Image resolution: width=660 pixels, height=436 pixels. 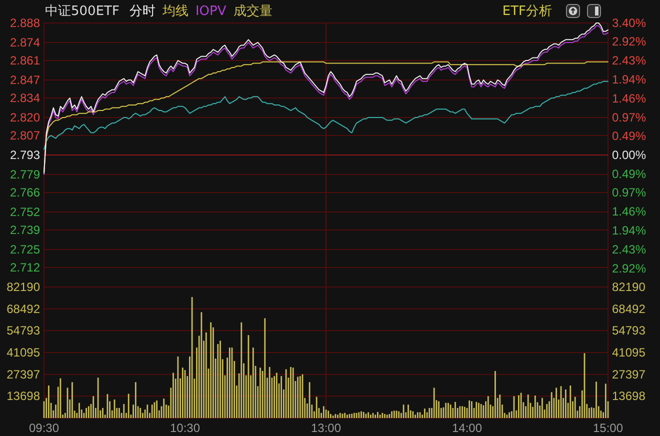 What do you see at coordinates (44, 428) in the screenshot?
I see `x-tick-label: 09:30` at bounding box center [44, 428].